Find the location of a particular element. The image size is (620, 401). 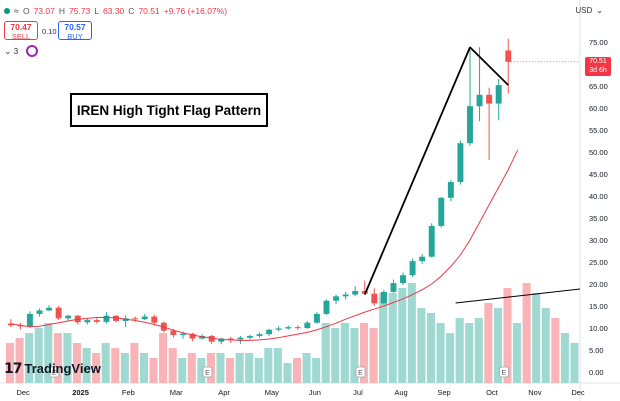

y-tick-label: 50.00 is located at coordinates (598, 152).